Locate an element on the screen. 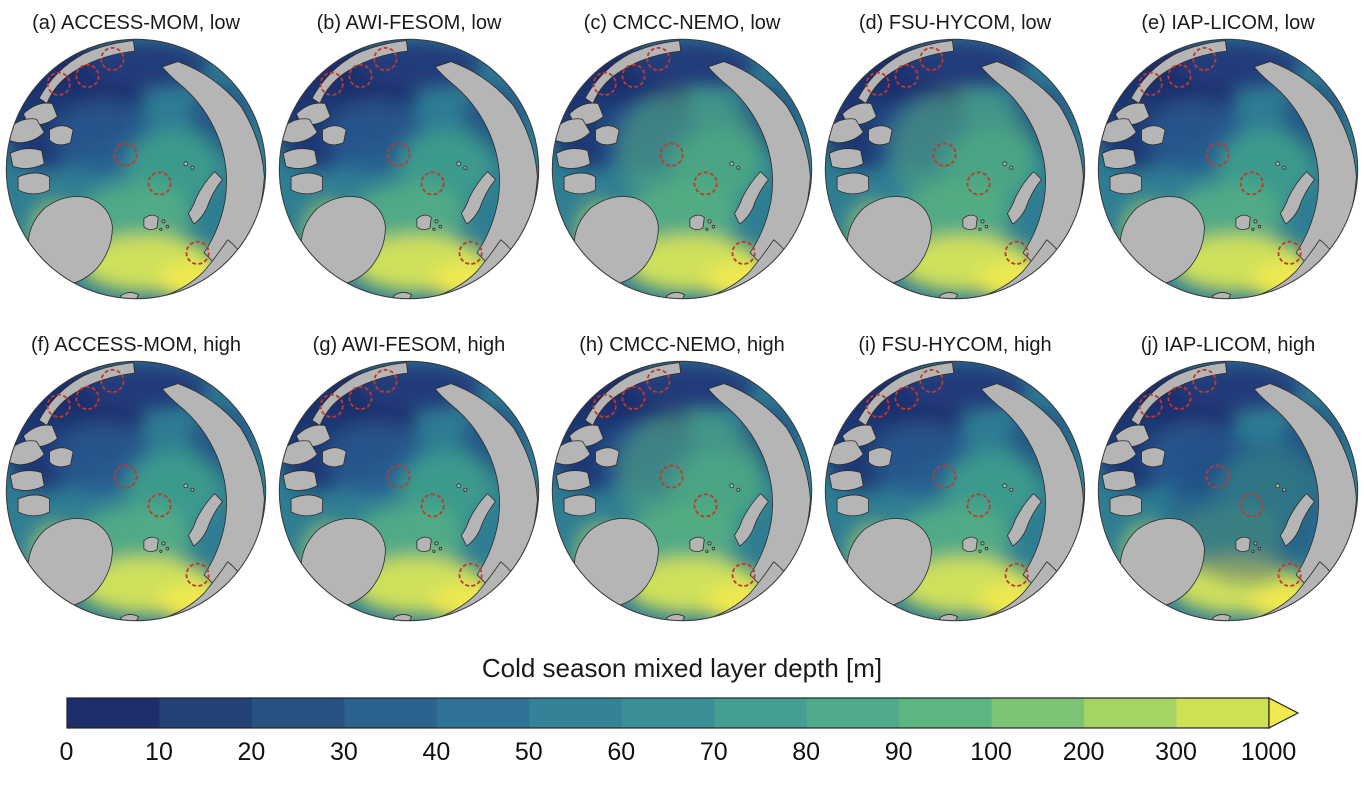  panel-title: (i) FSU-HYCOM, high is located at coordinates (955, 345).